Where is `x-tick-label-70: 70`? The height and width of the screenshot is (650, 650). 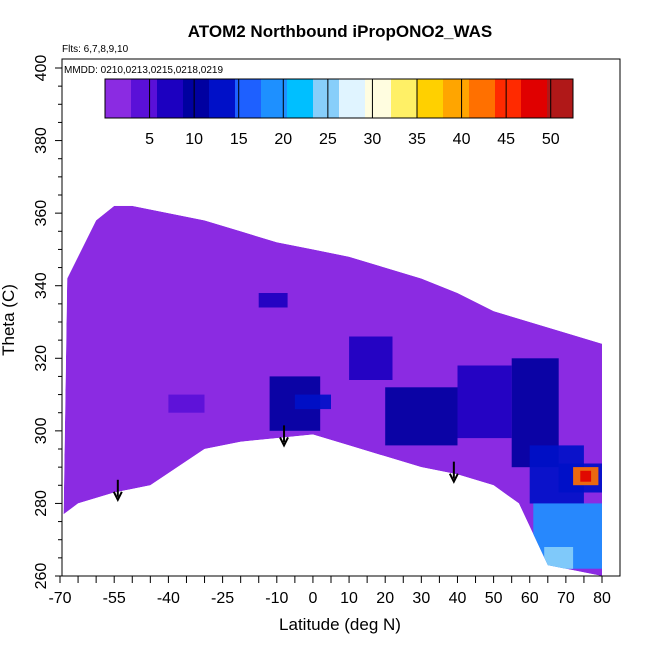 x-tick-label-70: 70 is located at coordinates (566, 598).